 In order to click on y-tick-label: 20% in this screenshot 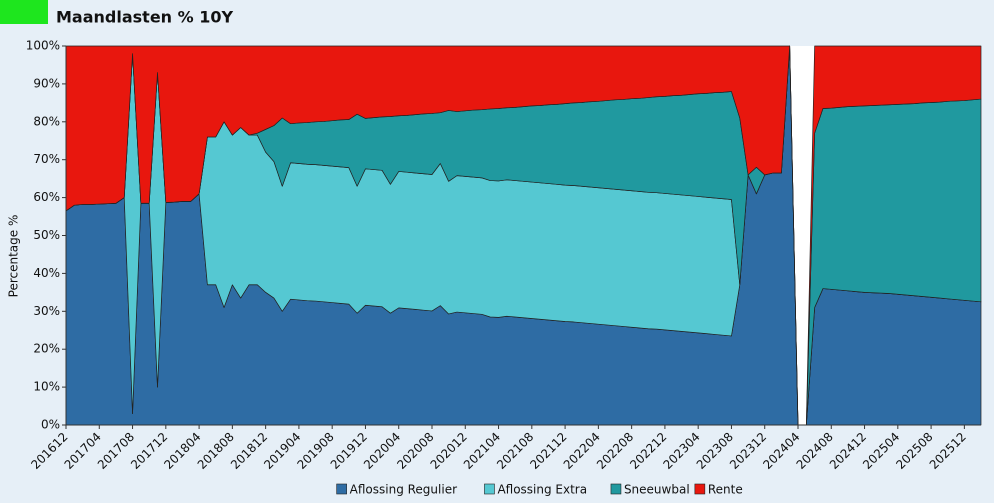, I will do `click(46, 349)`.